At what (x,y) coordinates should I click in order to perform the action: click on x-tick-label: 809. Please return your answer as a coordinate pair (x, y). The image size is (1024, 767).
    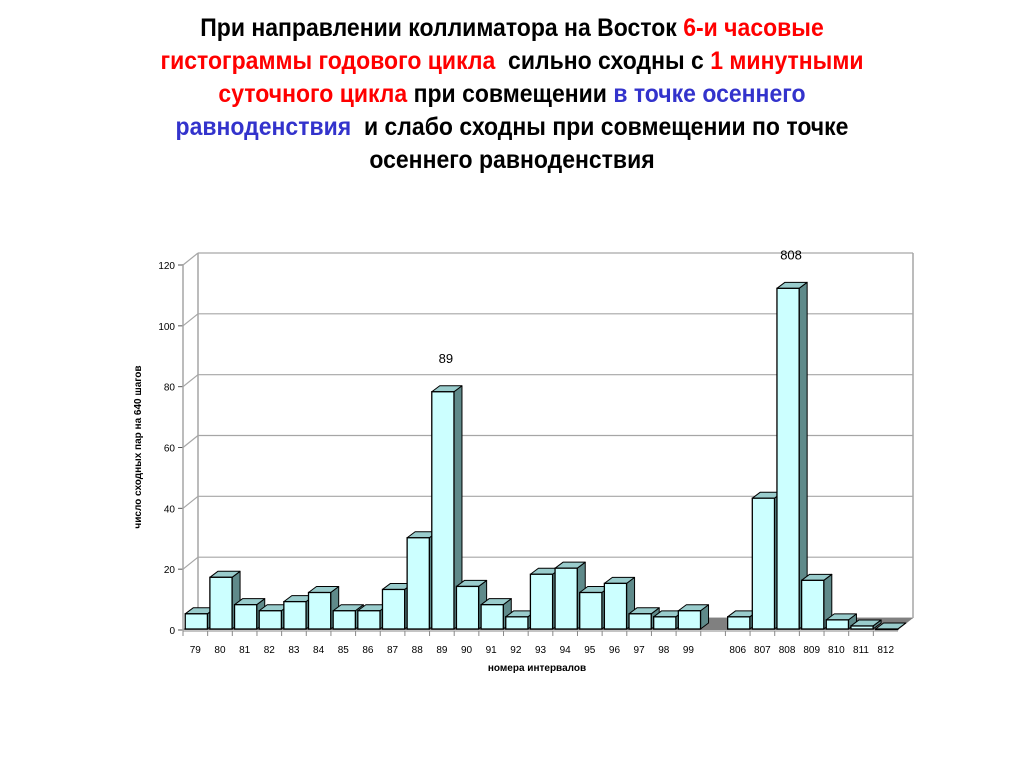
    Looking at the image, I should click on (811, 650).